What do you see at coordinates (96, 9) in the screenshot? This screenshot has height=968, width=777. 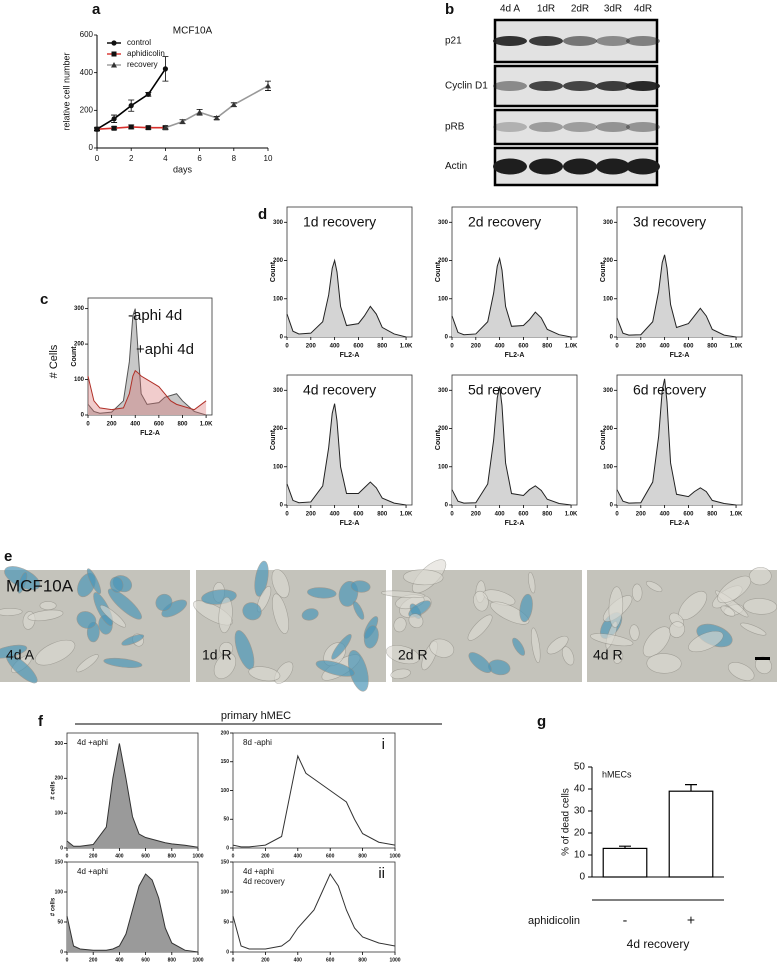 I see `panel-label: a` at bounding box center [96, 9].